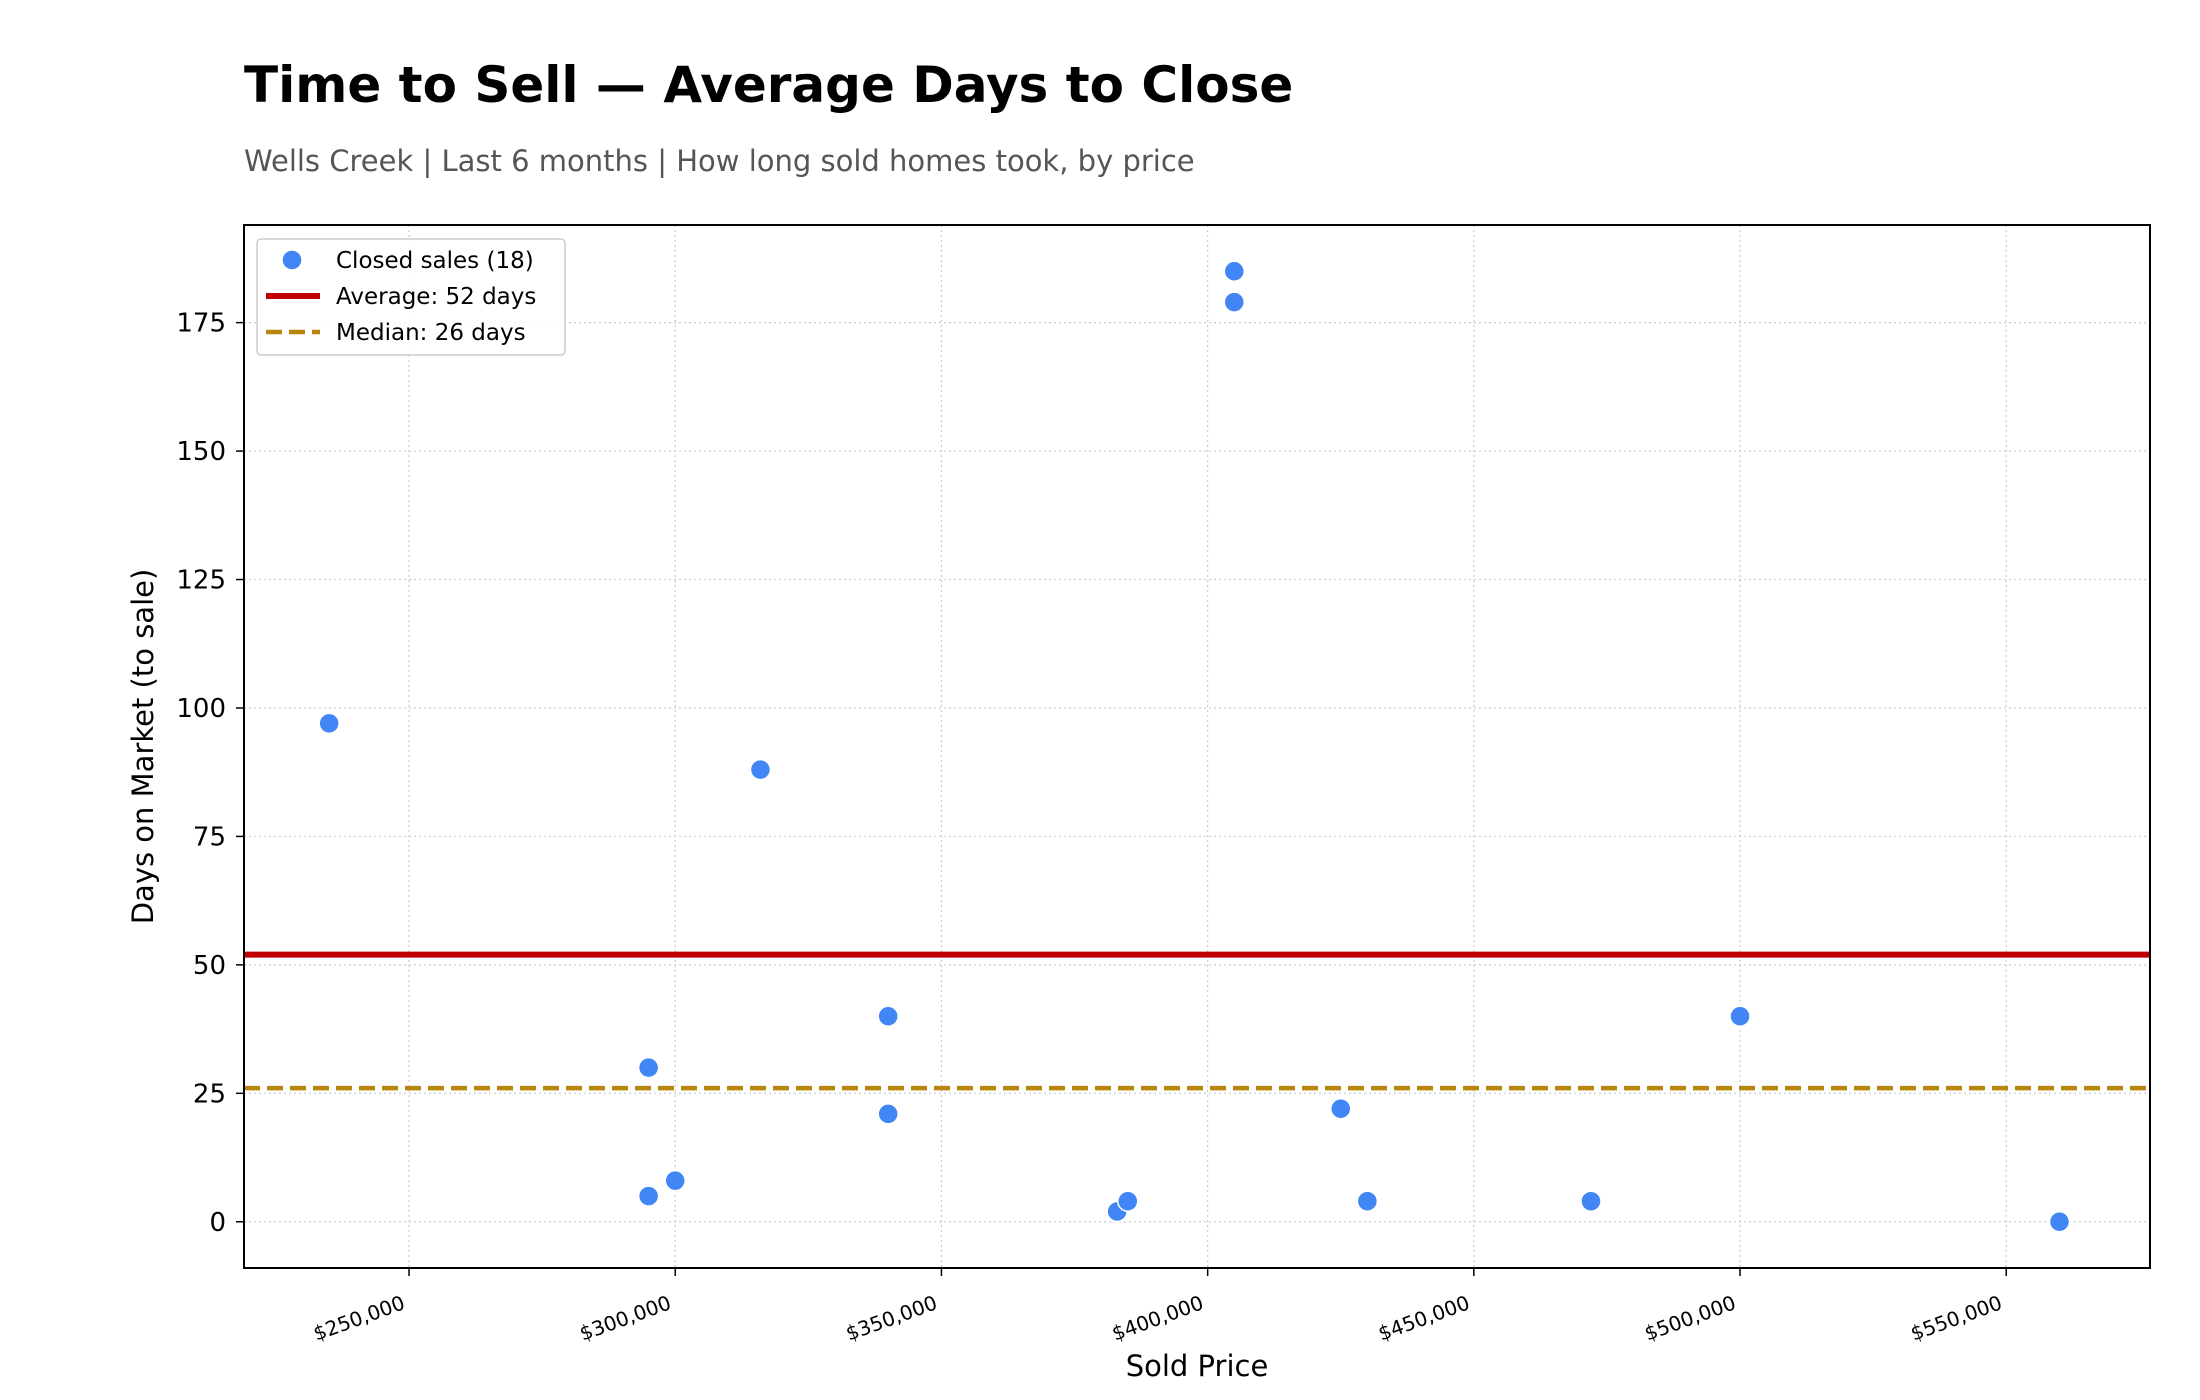  Describe the element at coordinates (217, 1223) in the screenshot. I see `y-tick-label: 0` at that location.